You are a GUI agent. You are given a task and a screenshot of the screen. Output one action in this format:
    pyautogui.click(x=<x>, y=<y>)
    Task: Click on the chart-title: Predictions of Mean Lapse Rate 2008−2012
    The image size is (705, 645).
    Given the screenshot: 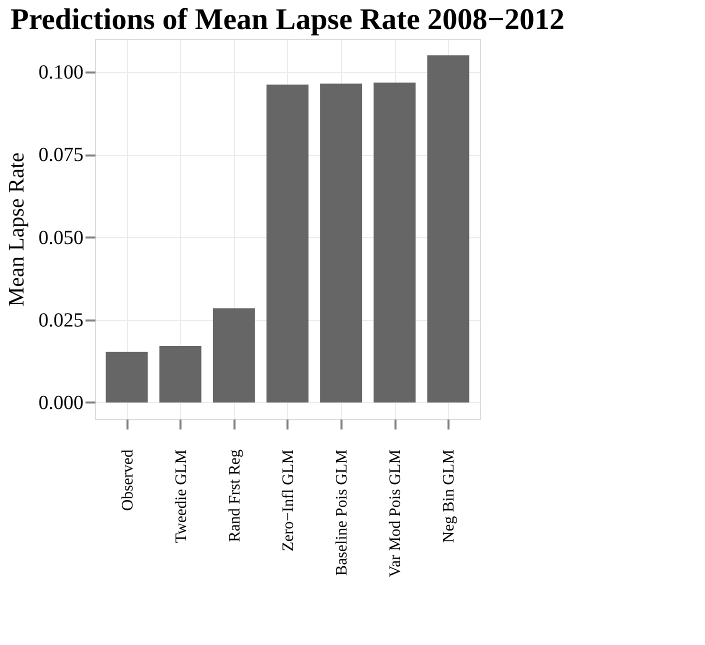 What is the action you would take?
    pyautogui.click(x=287, y=19)
    